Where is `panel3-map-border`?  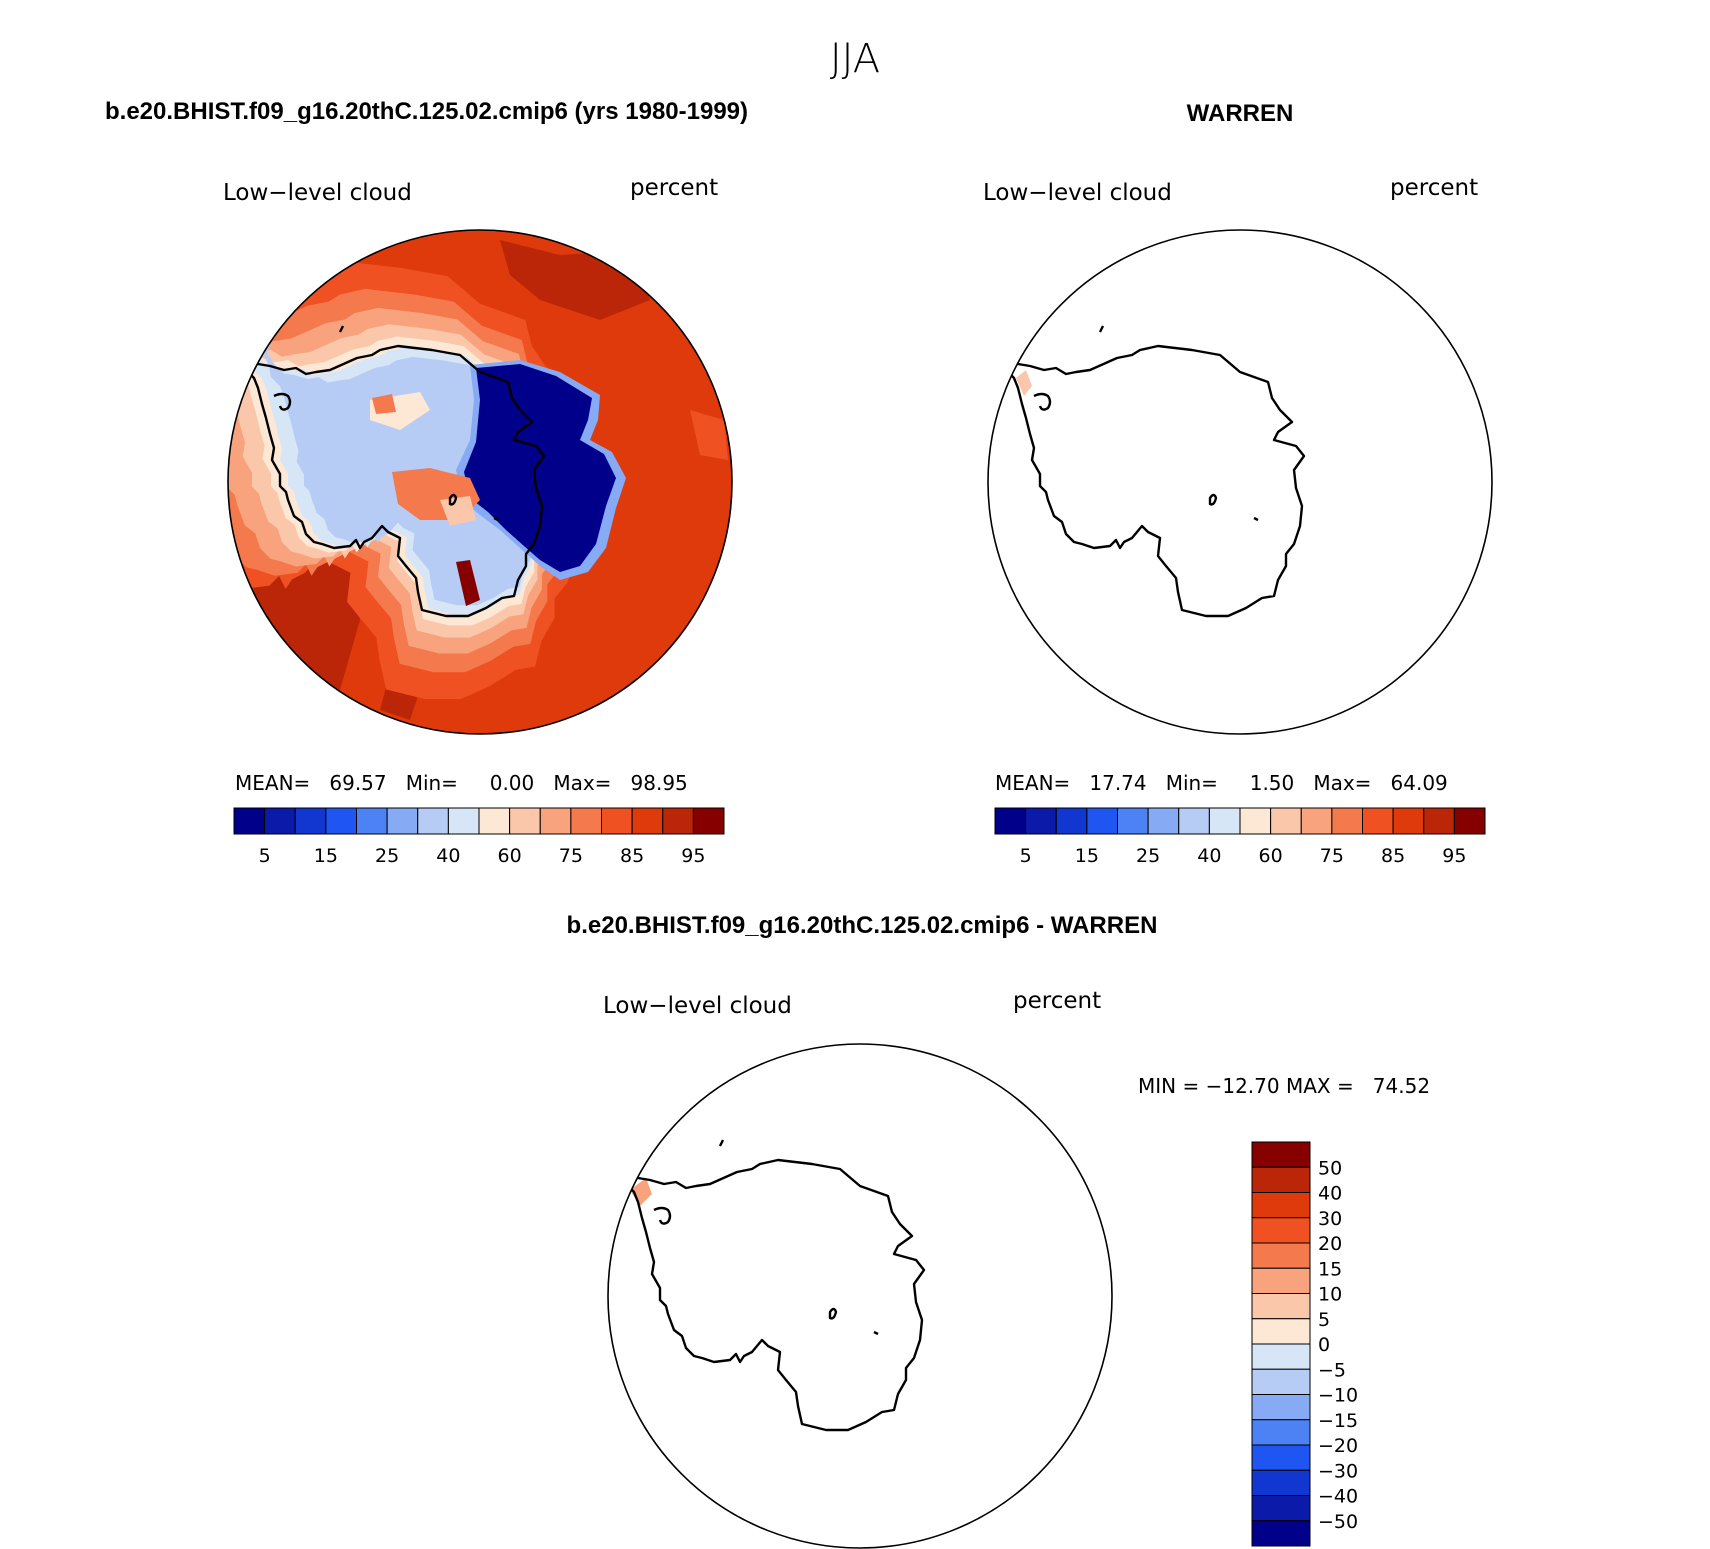
panel3-map-border is located at coordinates (860, 1296).